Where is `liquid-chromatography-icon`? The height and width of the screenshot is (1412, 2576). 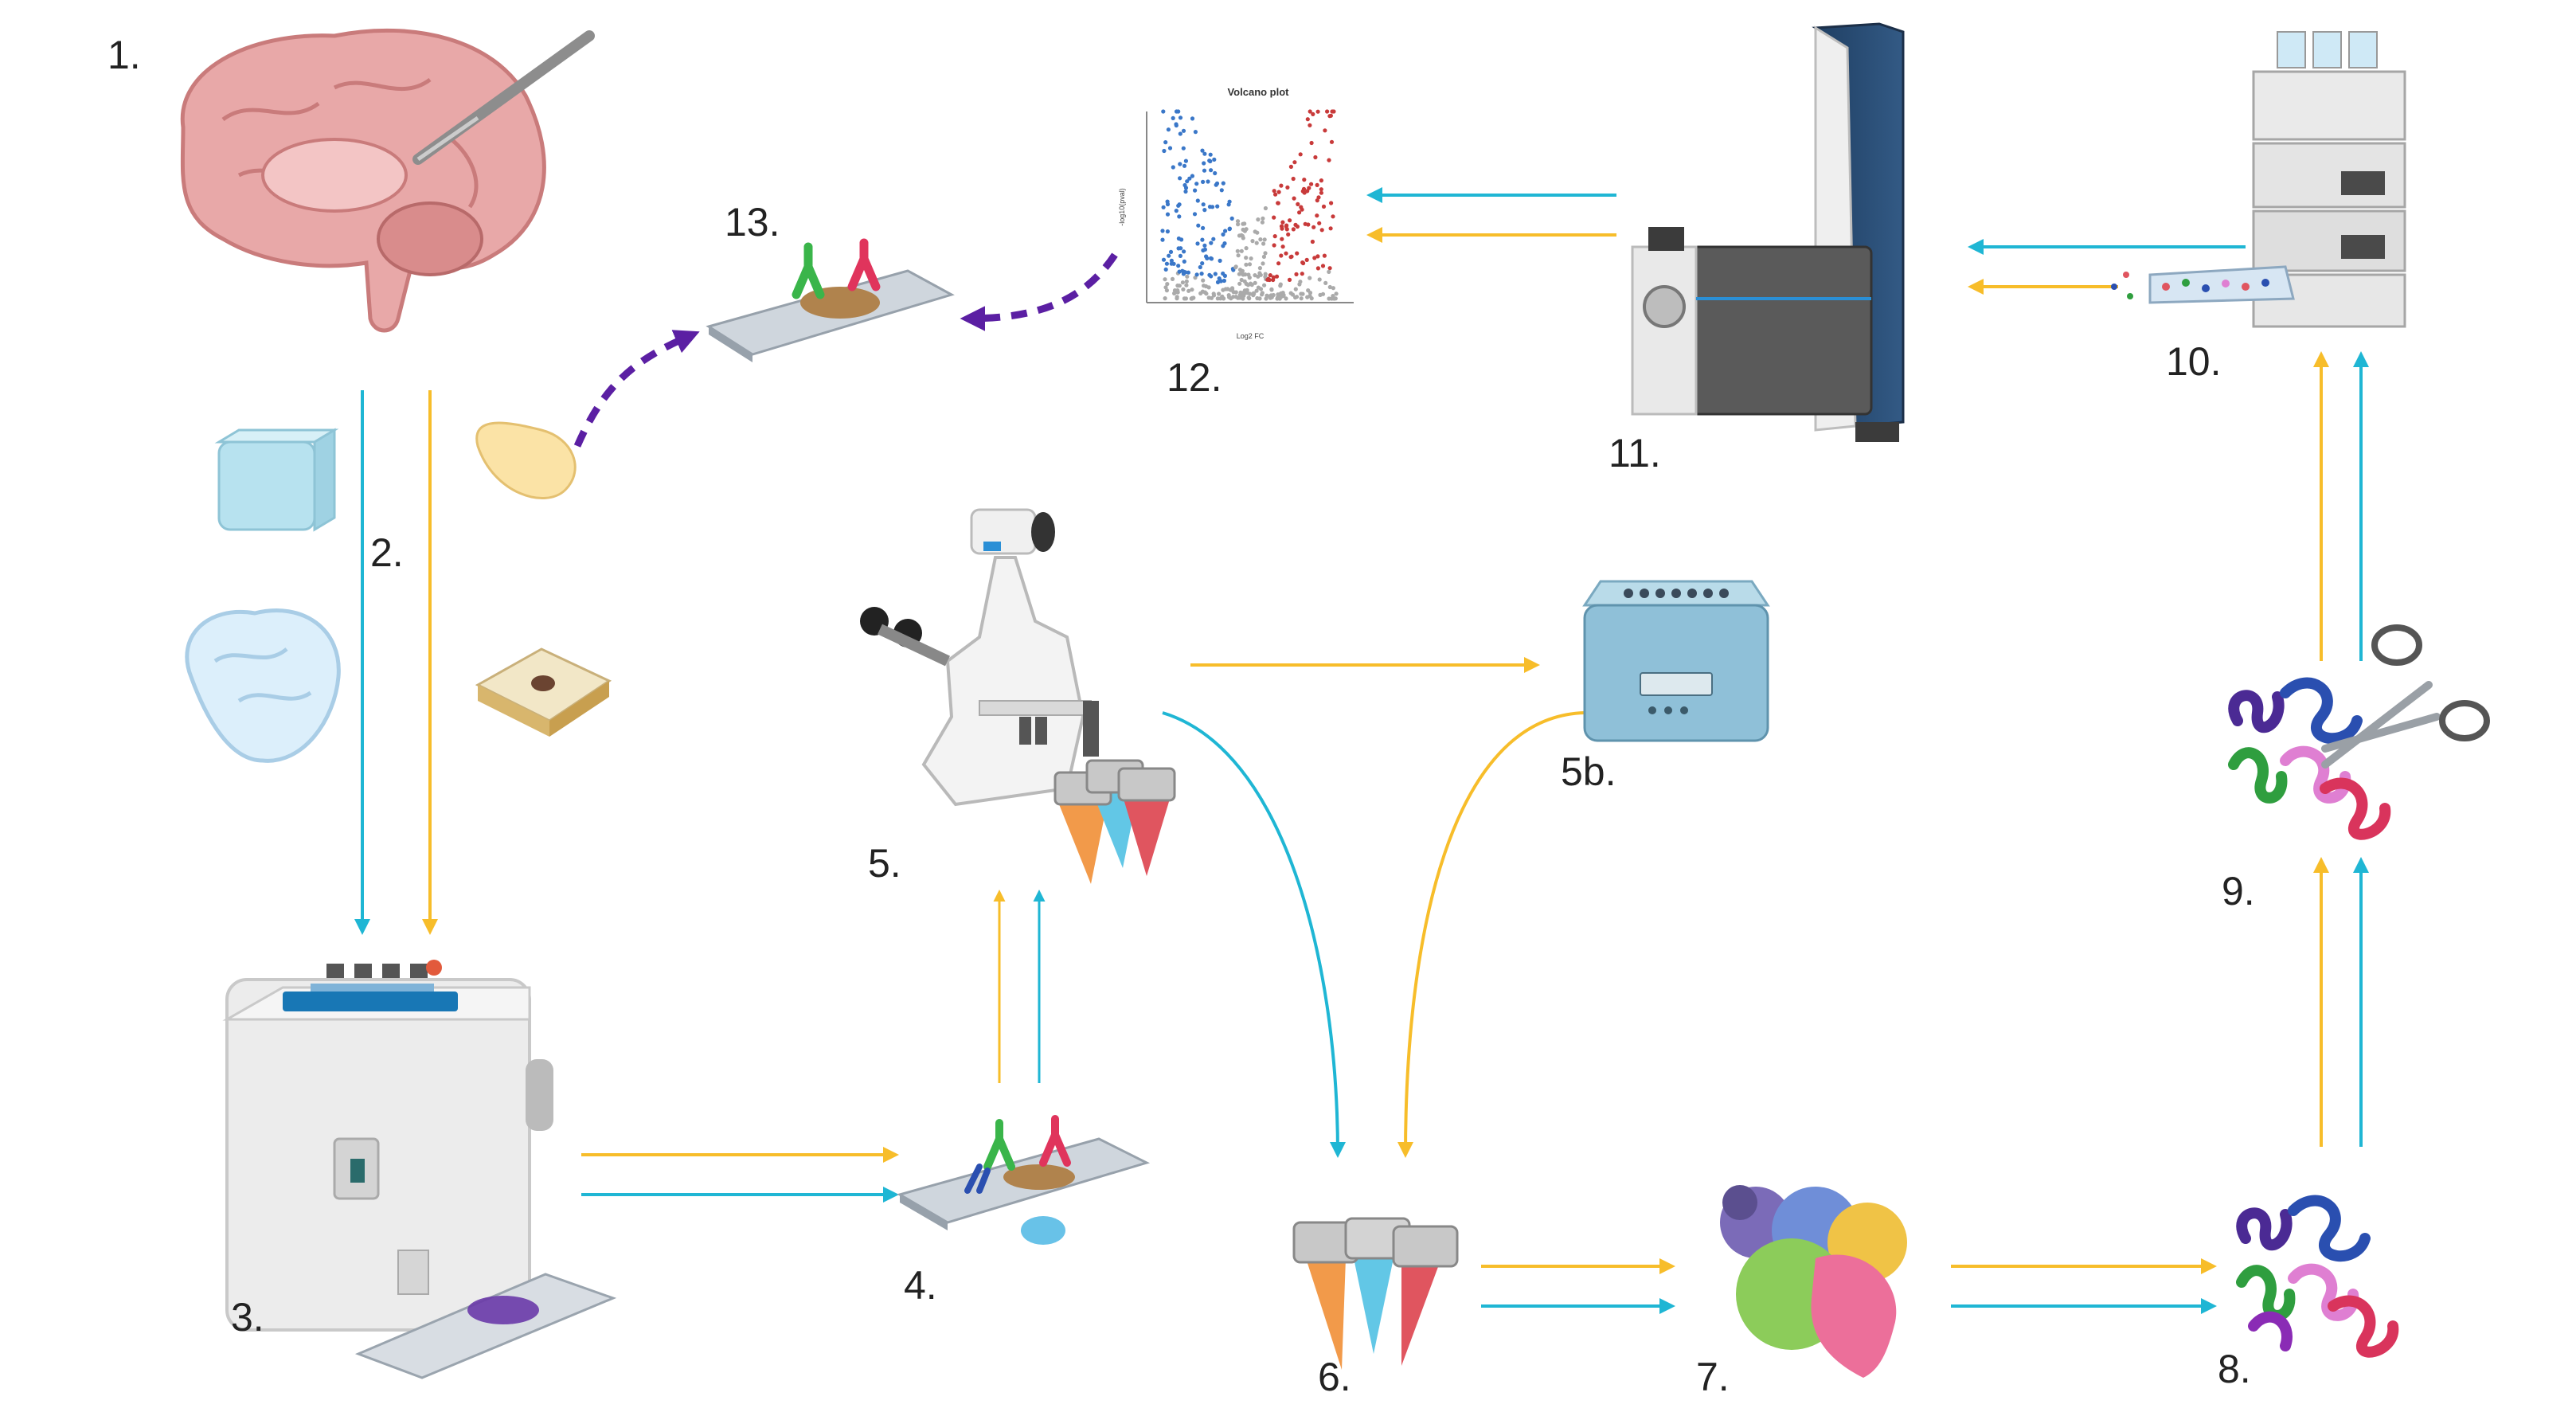
liquid-chromatography-icon is located at coordinates (2258, 180).